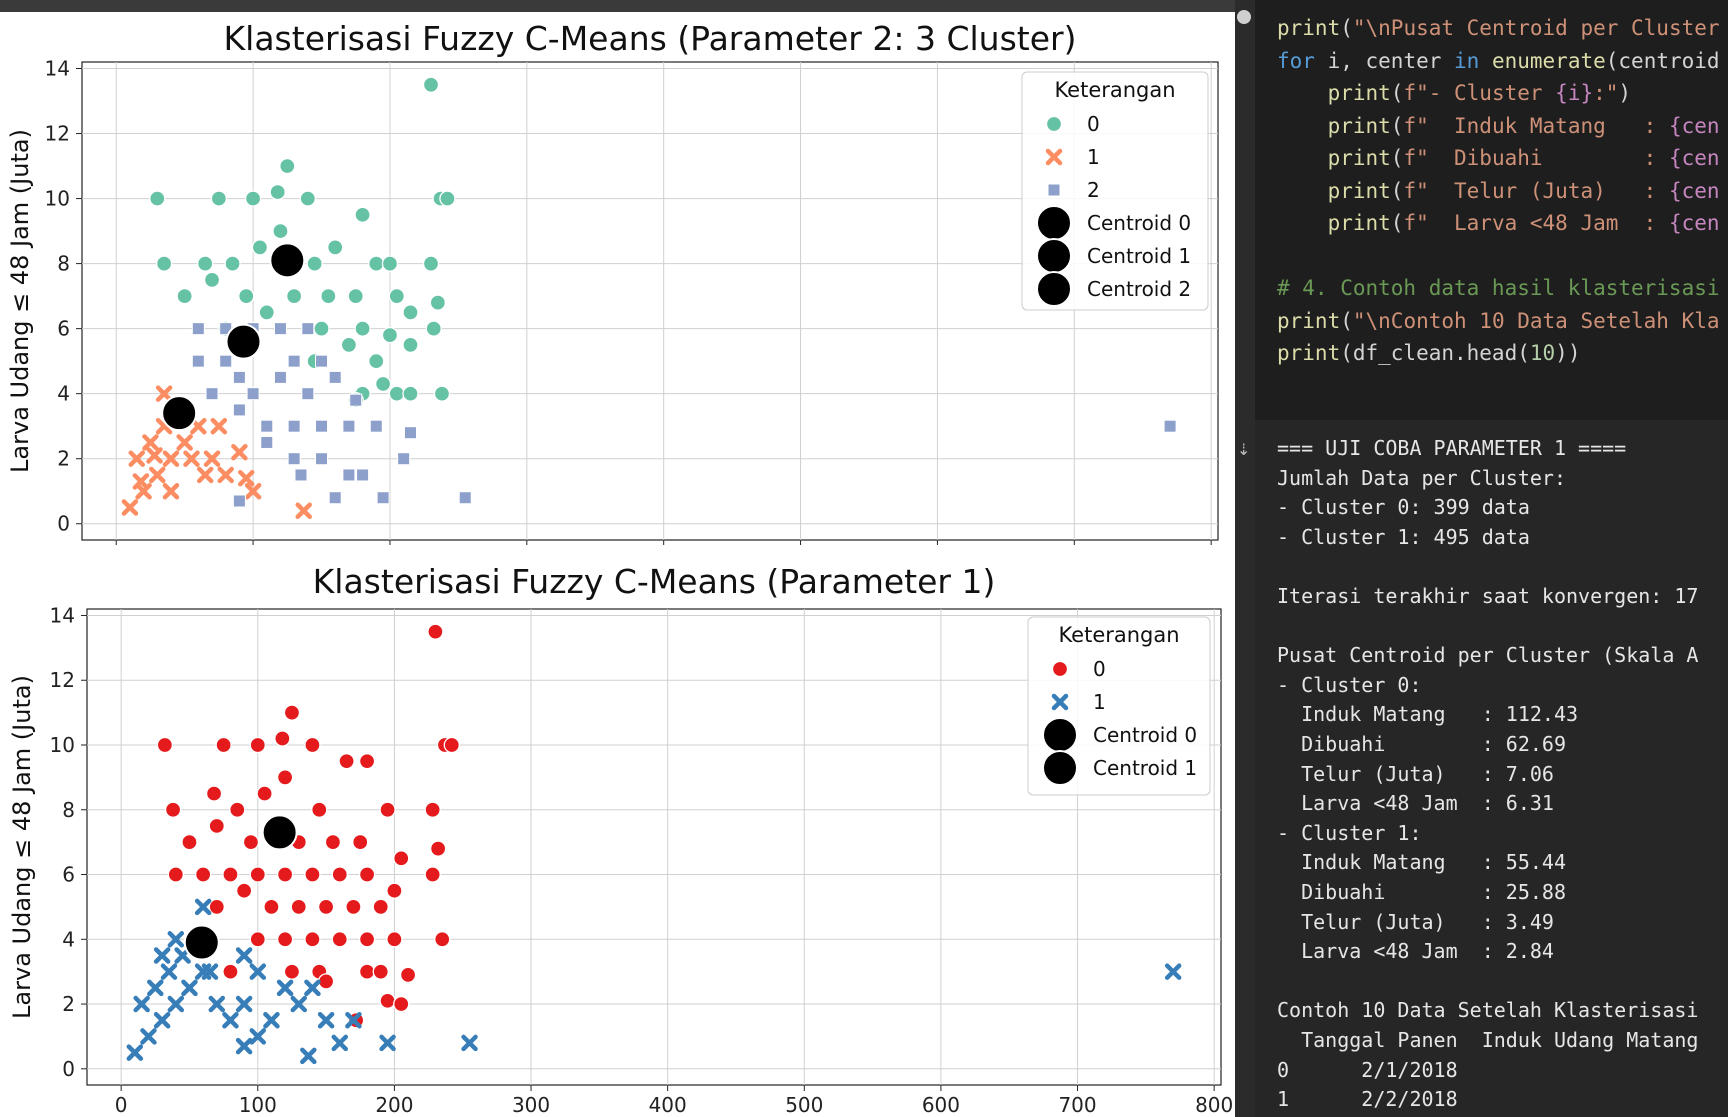  Describe the element at coordinates (1429, 353) in the screenshot. I see `code-line: print(df_clean.head(10))` at that location.